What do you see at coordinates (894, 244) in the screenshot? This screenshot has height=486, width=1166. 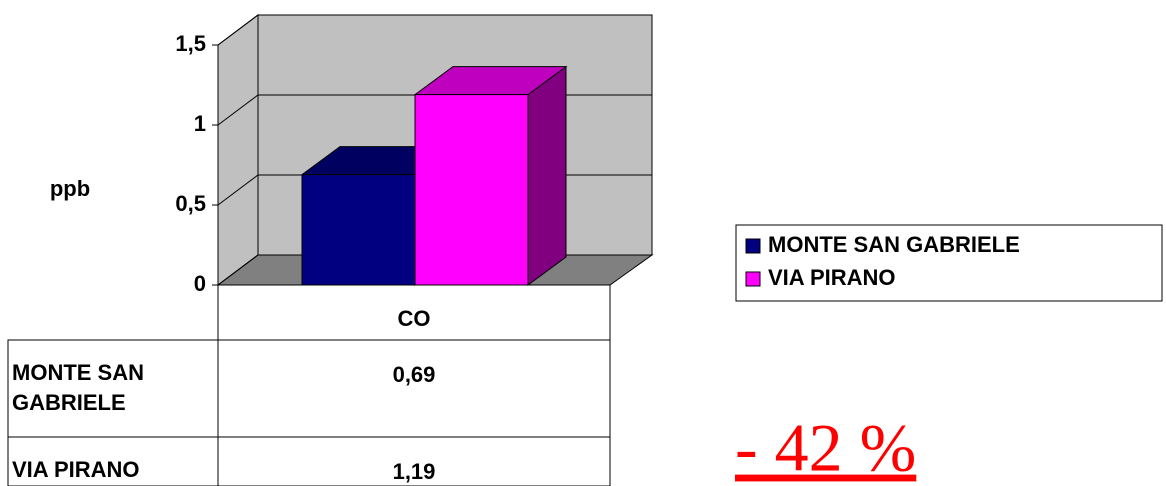 I see `legend-label: MONTE SAN GABRIELE` at bounding box center [894, 244].